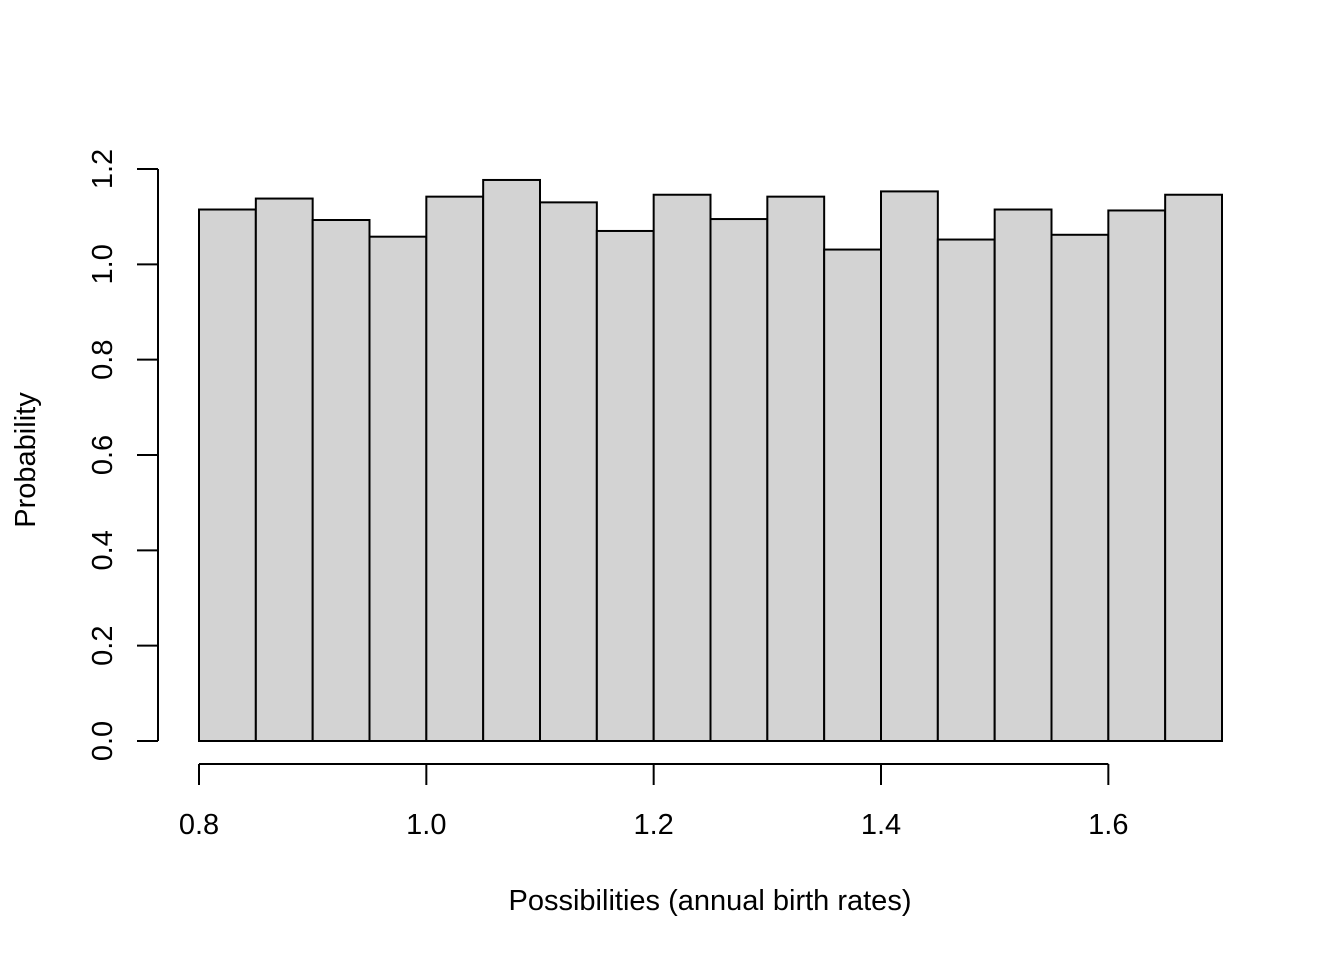 This screenshot has height=965, width=1344. What do you see at coordinates (199, 825) in the screenshot?
I see `x-tick-label: 0.8` at bounding box center [199, 825].